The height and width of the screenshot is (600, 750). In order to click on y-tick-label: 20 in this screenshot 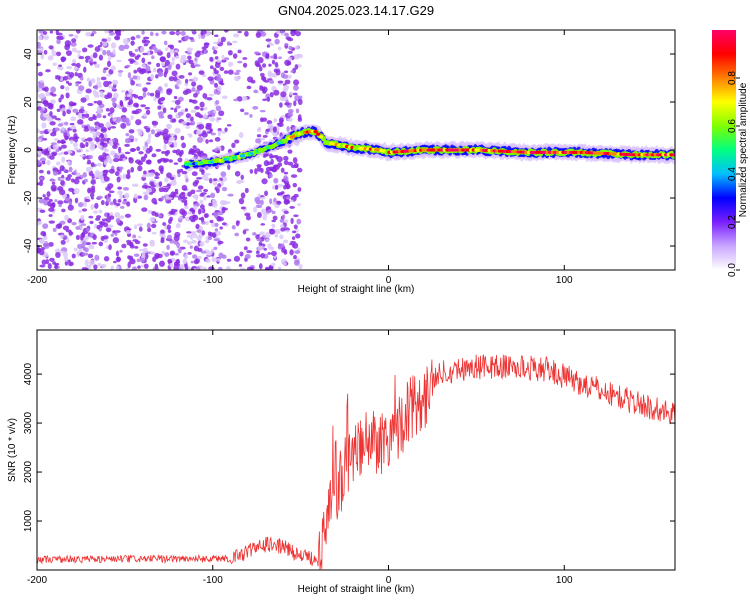, I will do `click(28, 102)`.